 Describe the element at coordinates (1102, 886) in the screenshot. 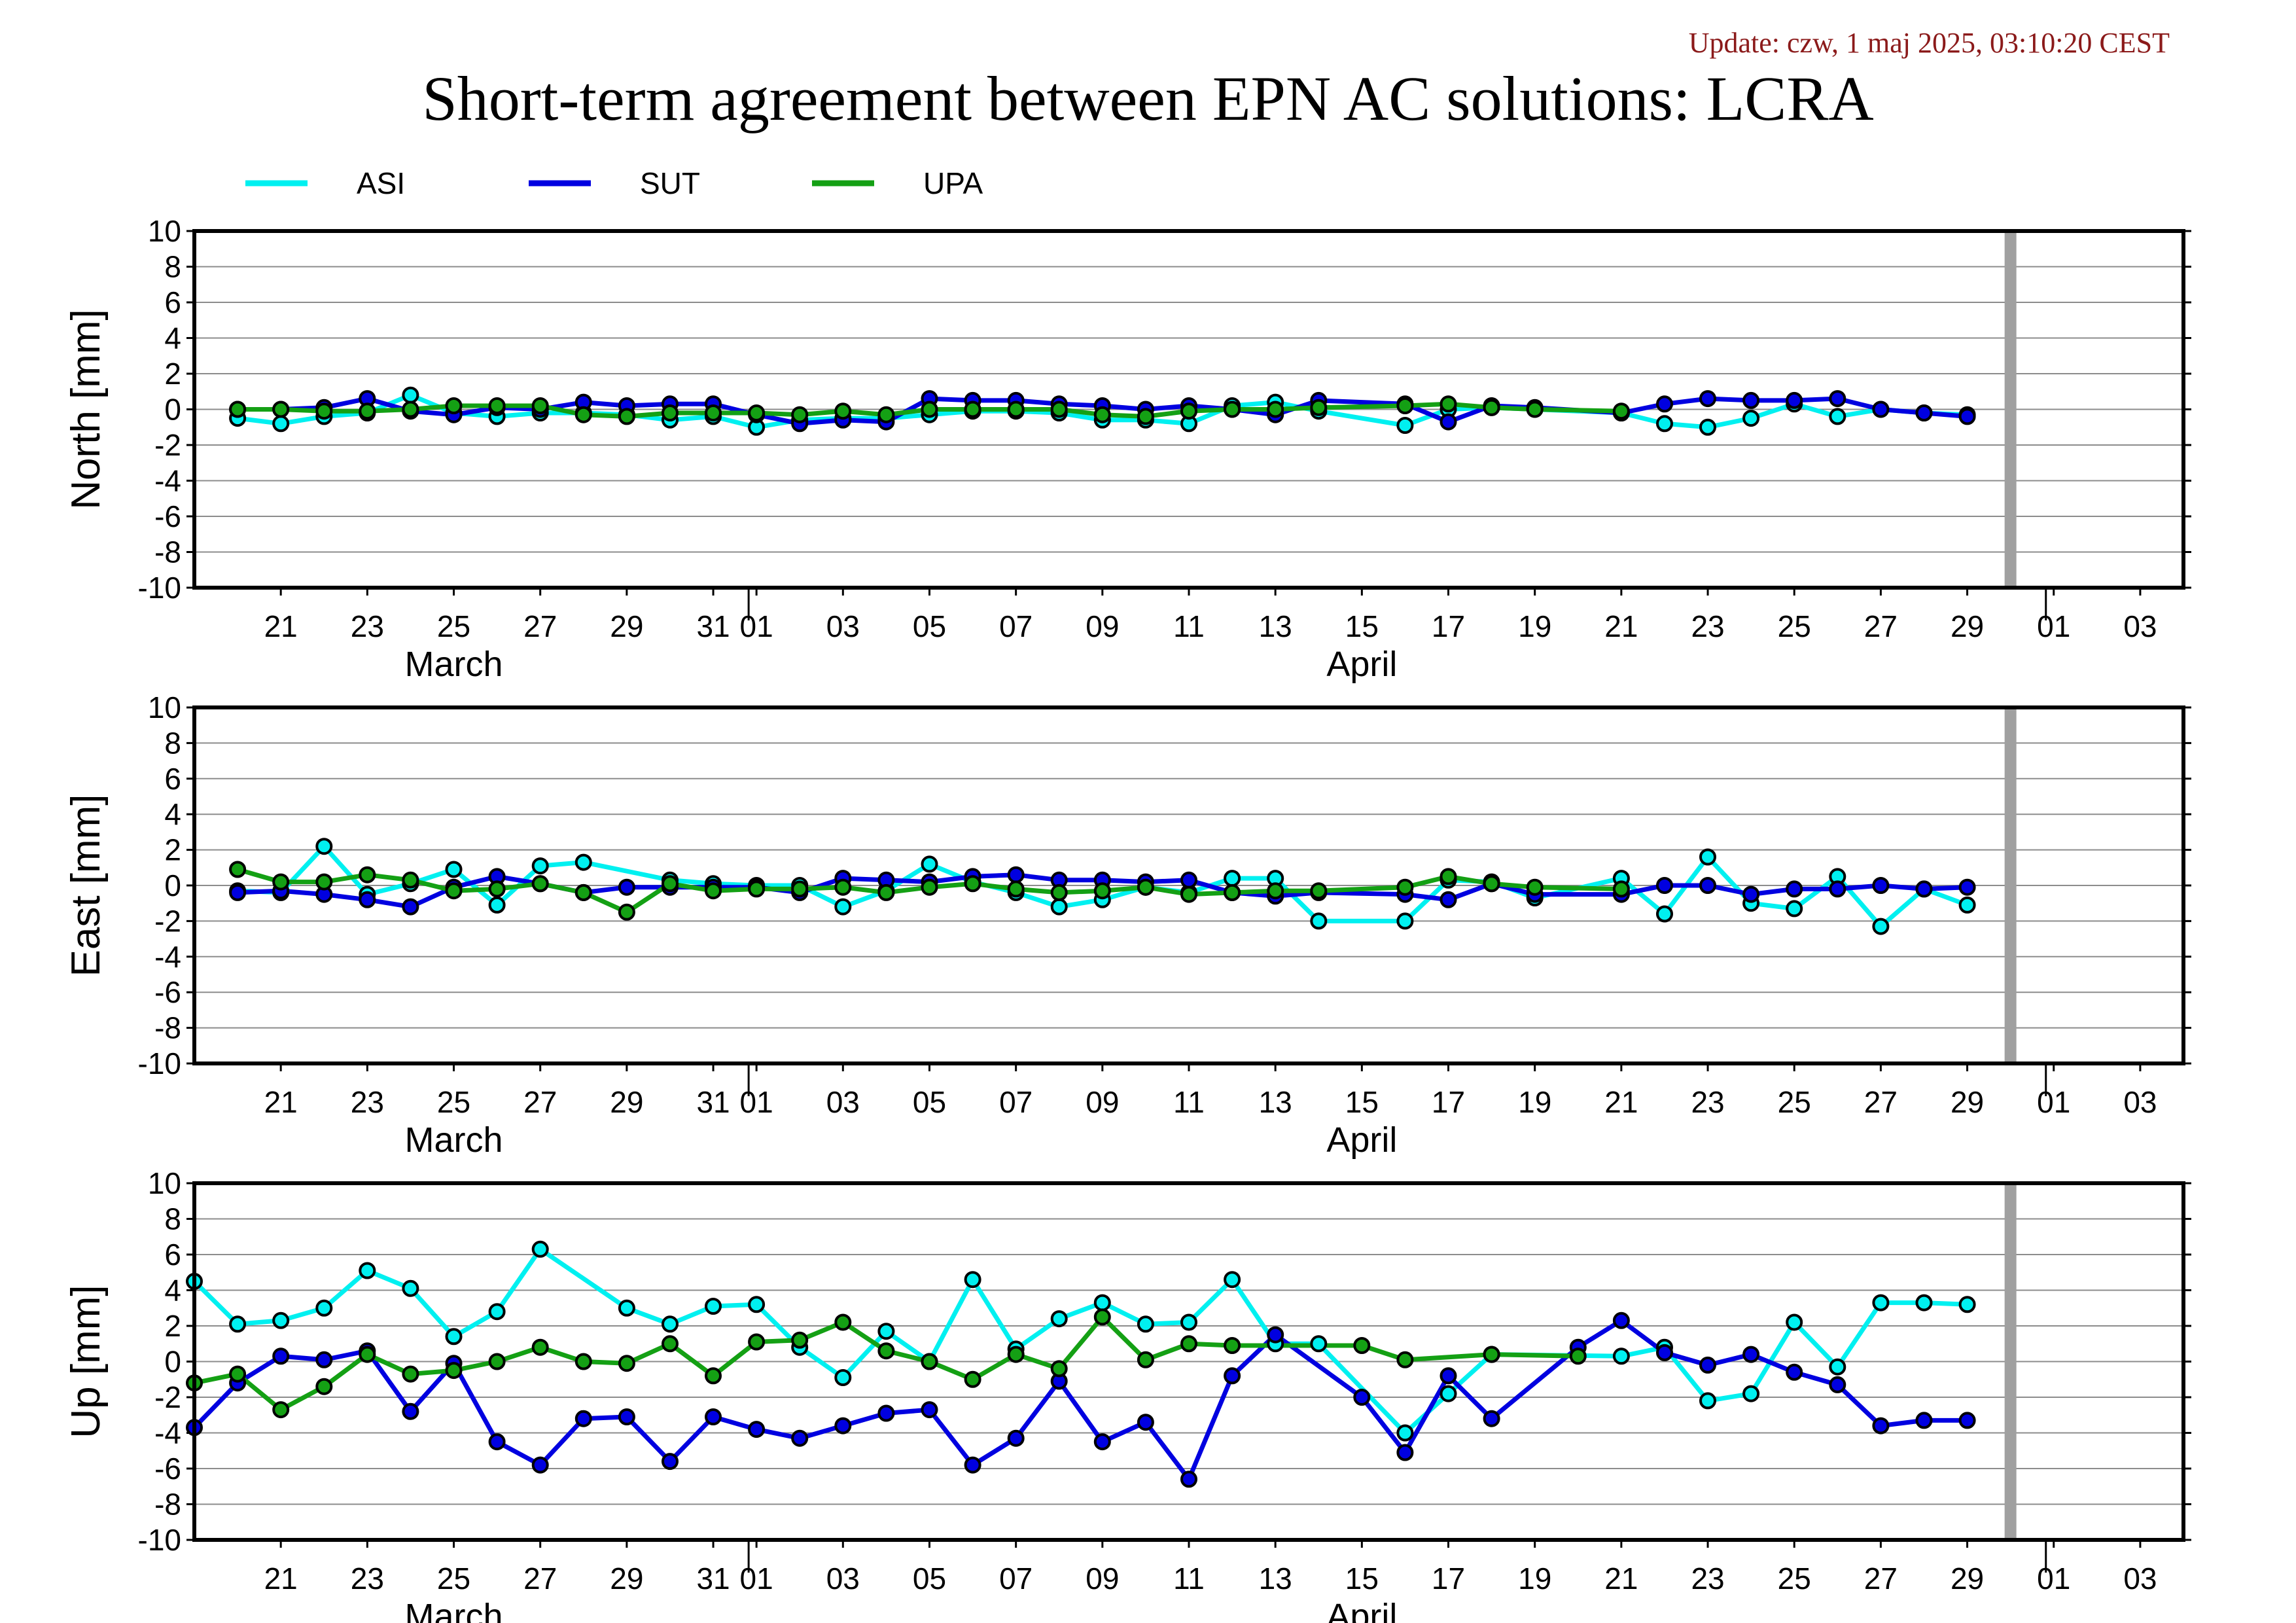

I see `series-line-asi` at that location.